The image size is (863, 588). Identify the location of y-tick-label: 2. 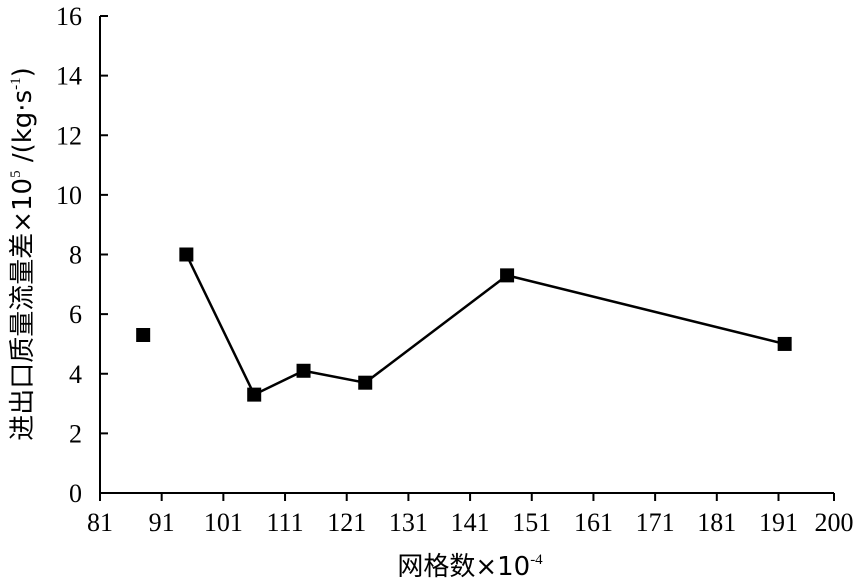
(75, 433).